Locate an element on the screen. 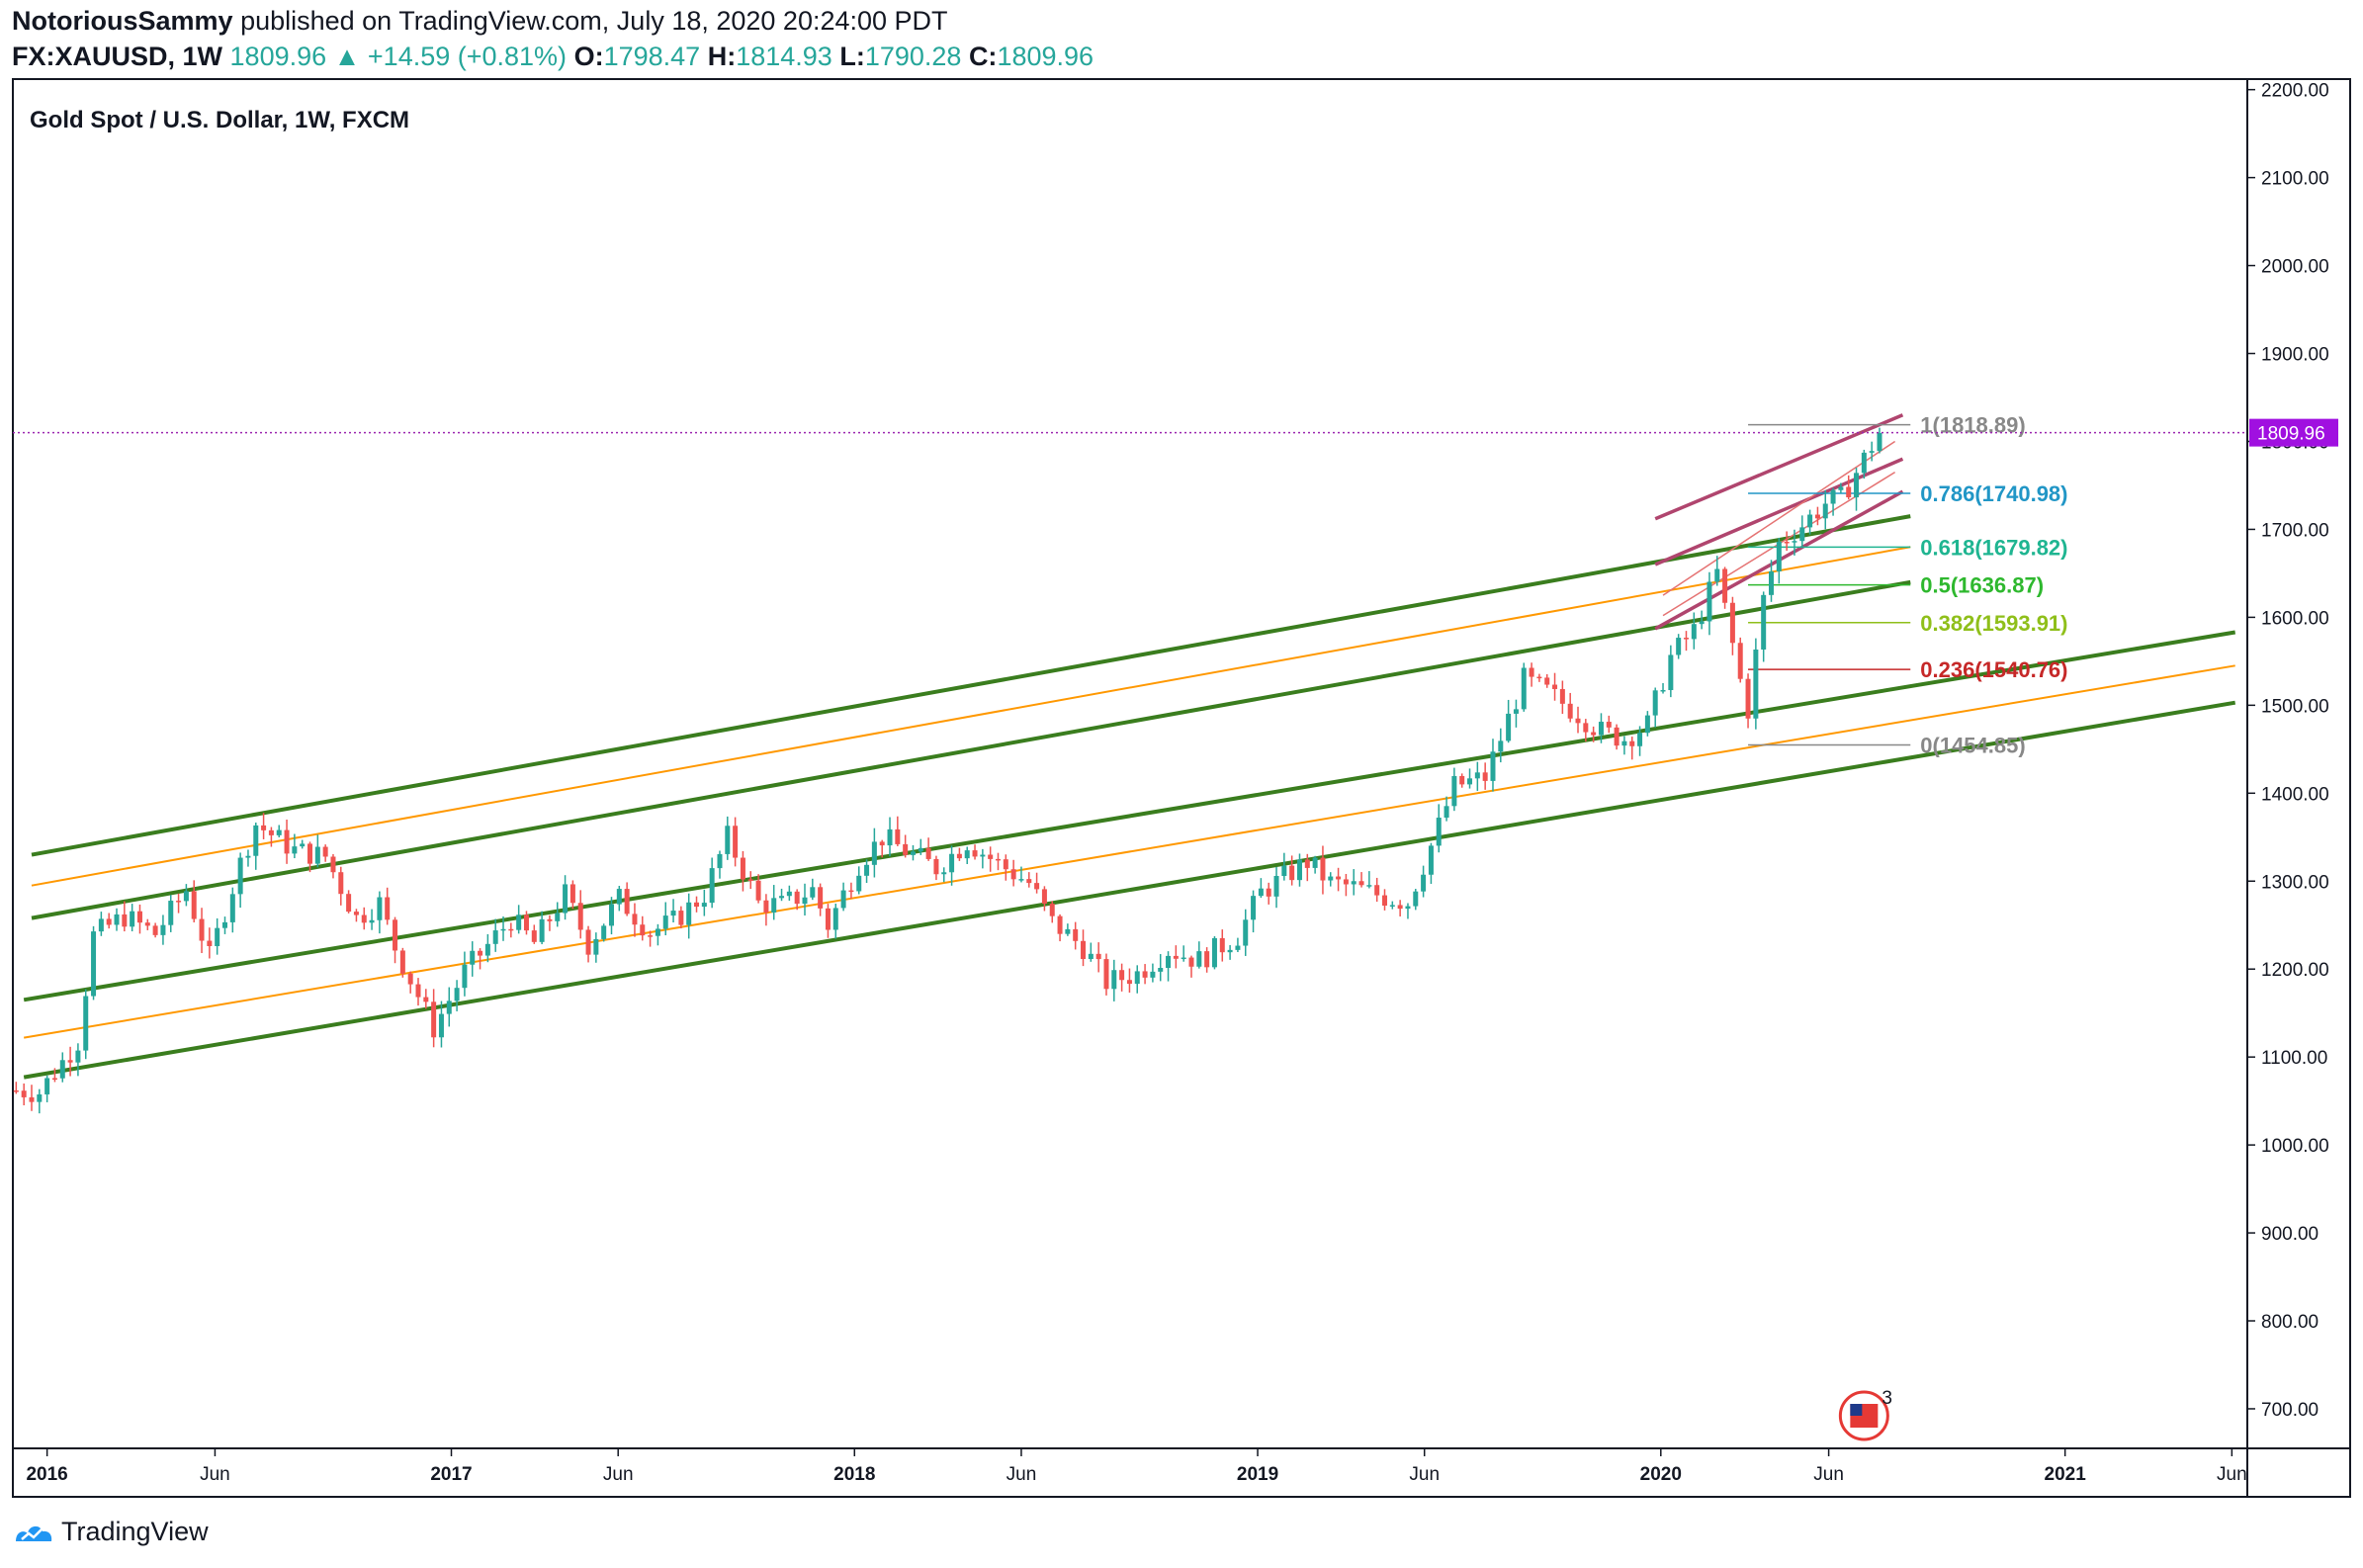 Image resolution: width=2363 pixels, height=1568 pixels. author-name: NotoriousSammy is located at coordinates (122, 21).